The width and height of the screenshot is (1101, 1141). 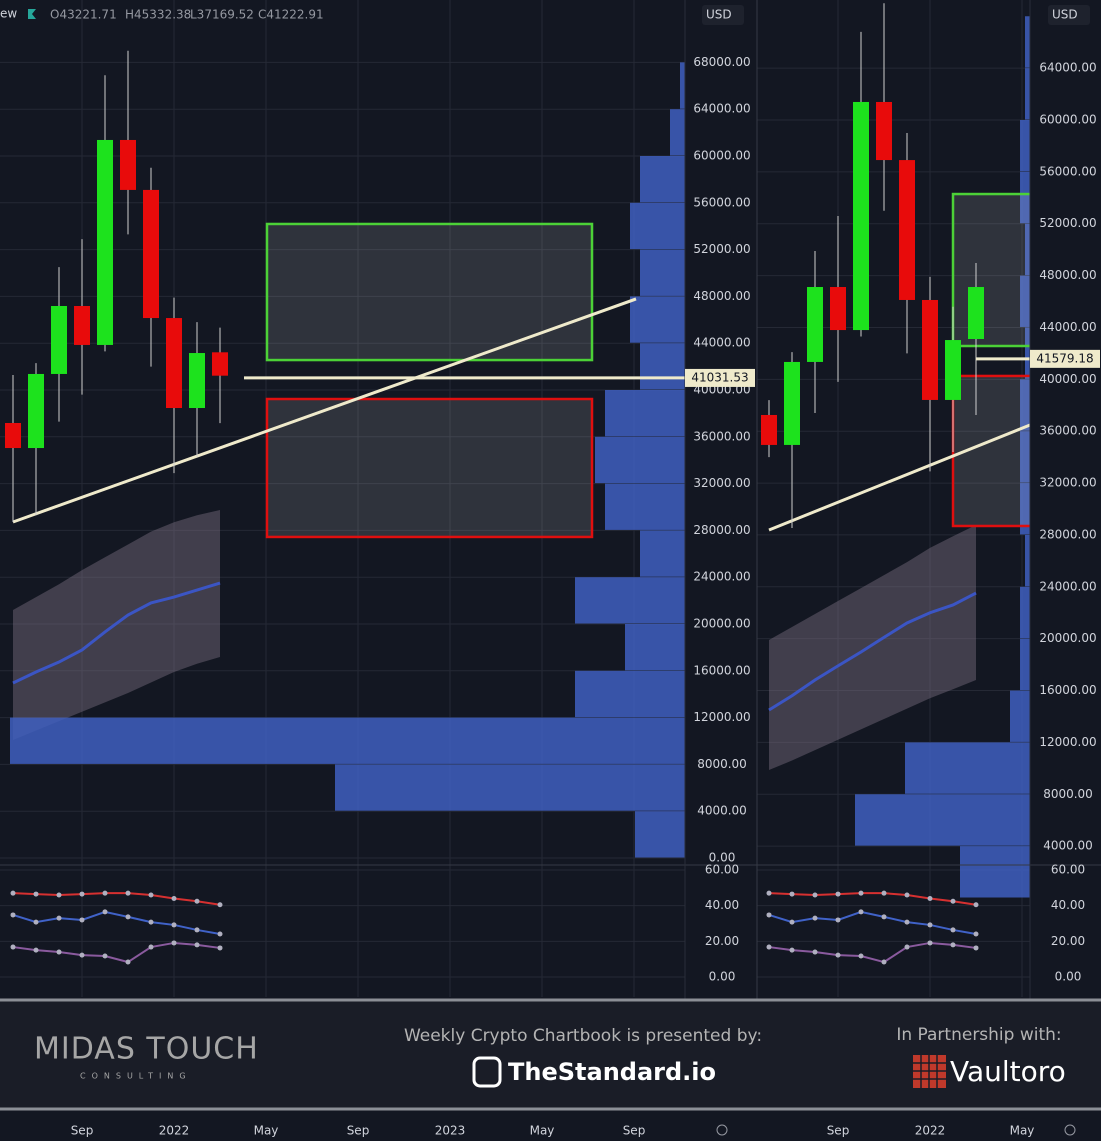 What do you see at coordinates (450, 1131) in the screenshot?
I see `x-tick-label: 2023` at bounding box center [450, 1131].